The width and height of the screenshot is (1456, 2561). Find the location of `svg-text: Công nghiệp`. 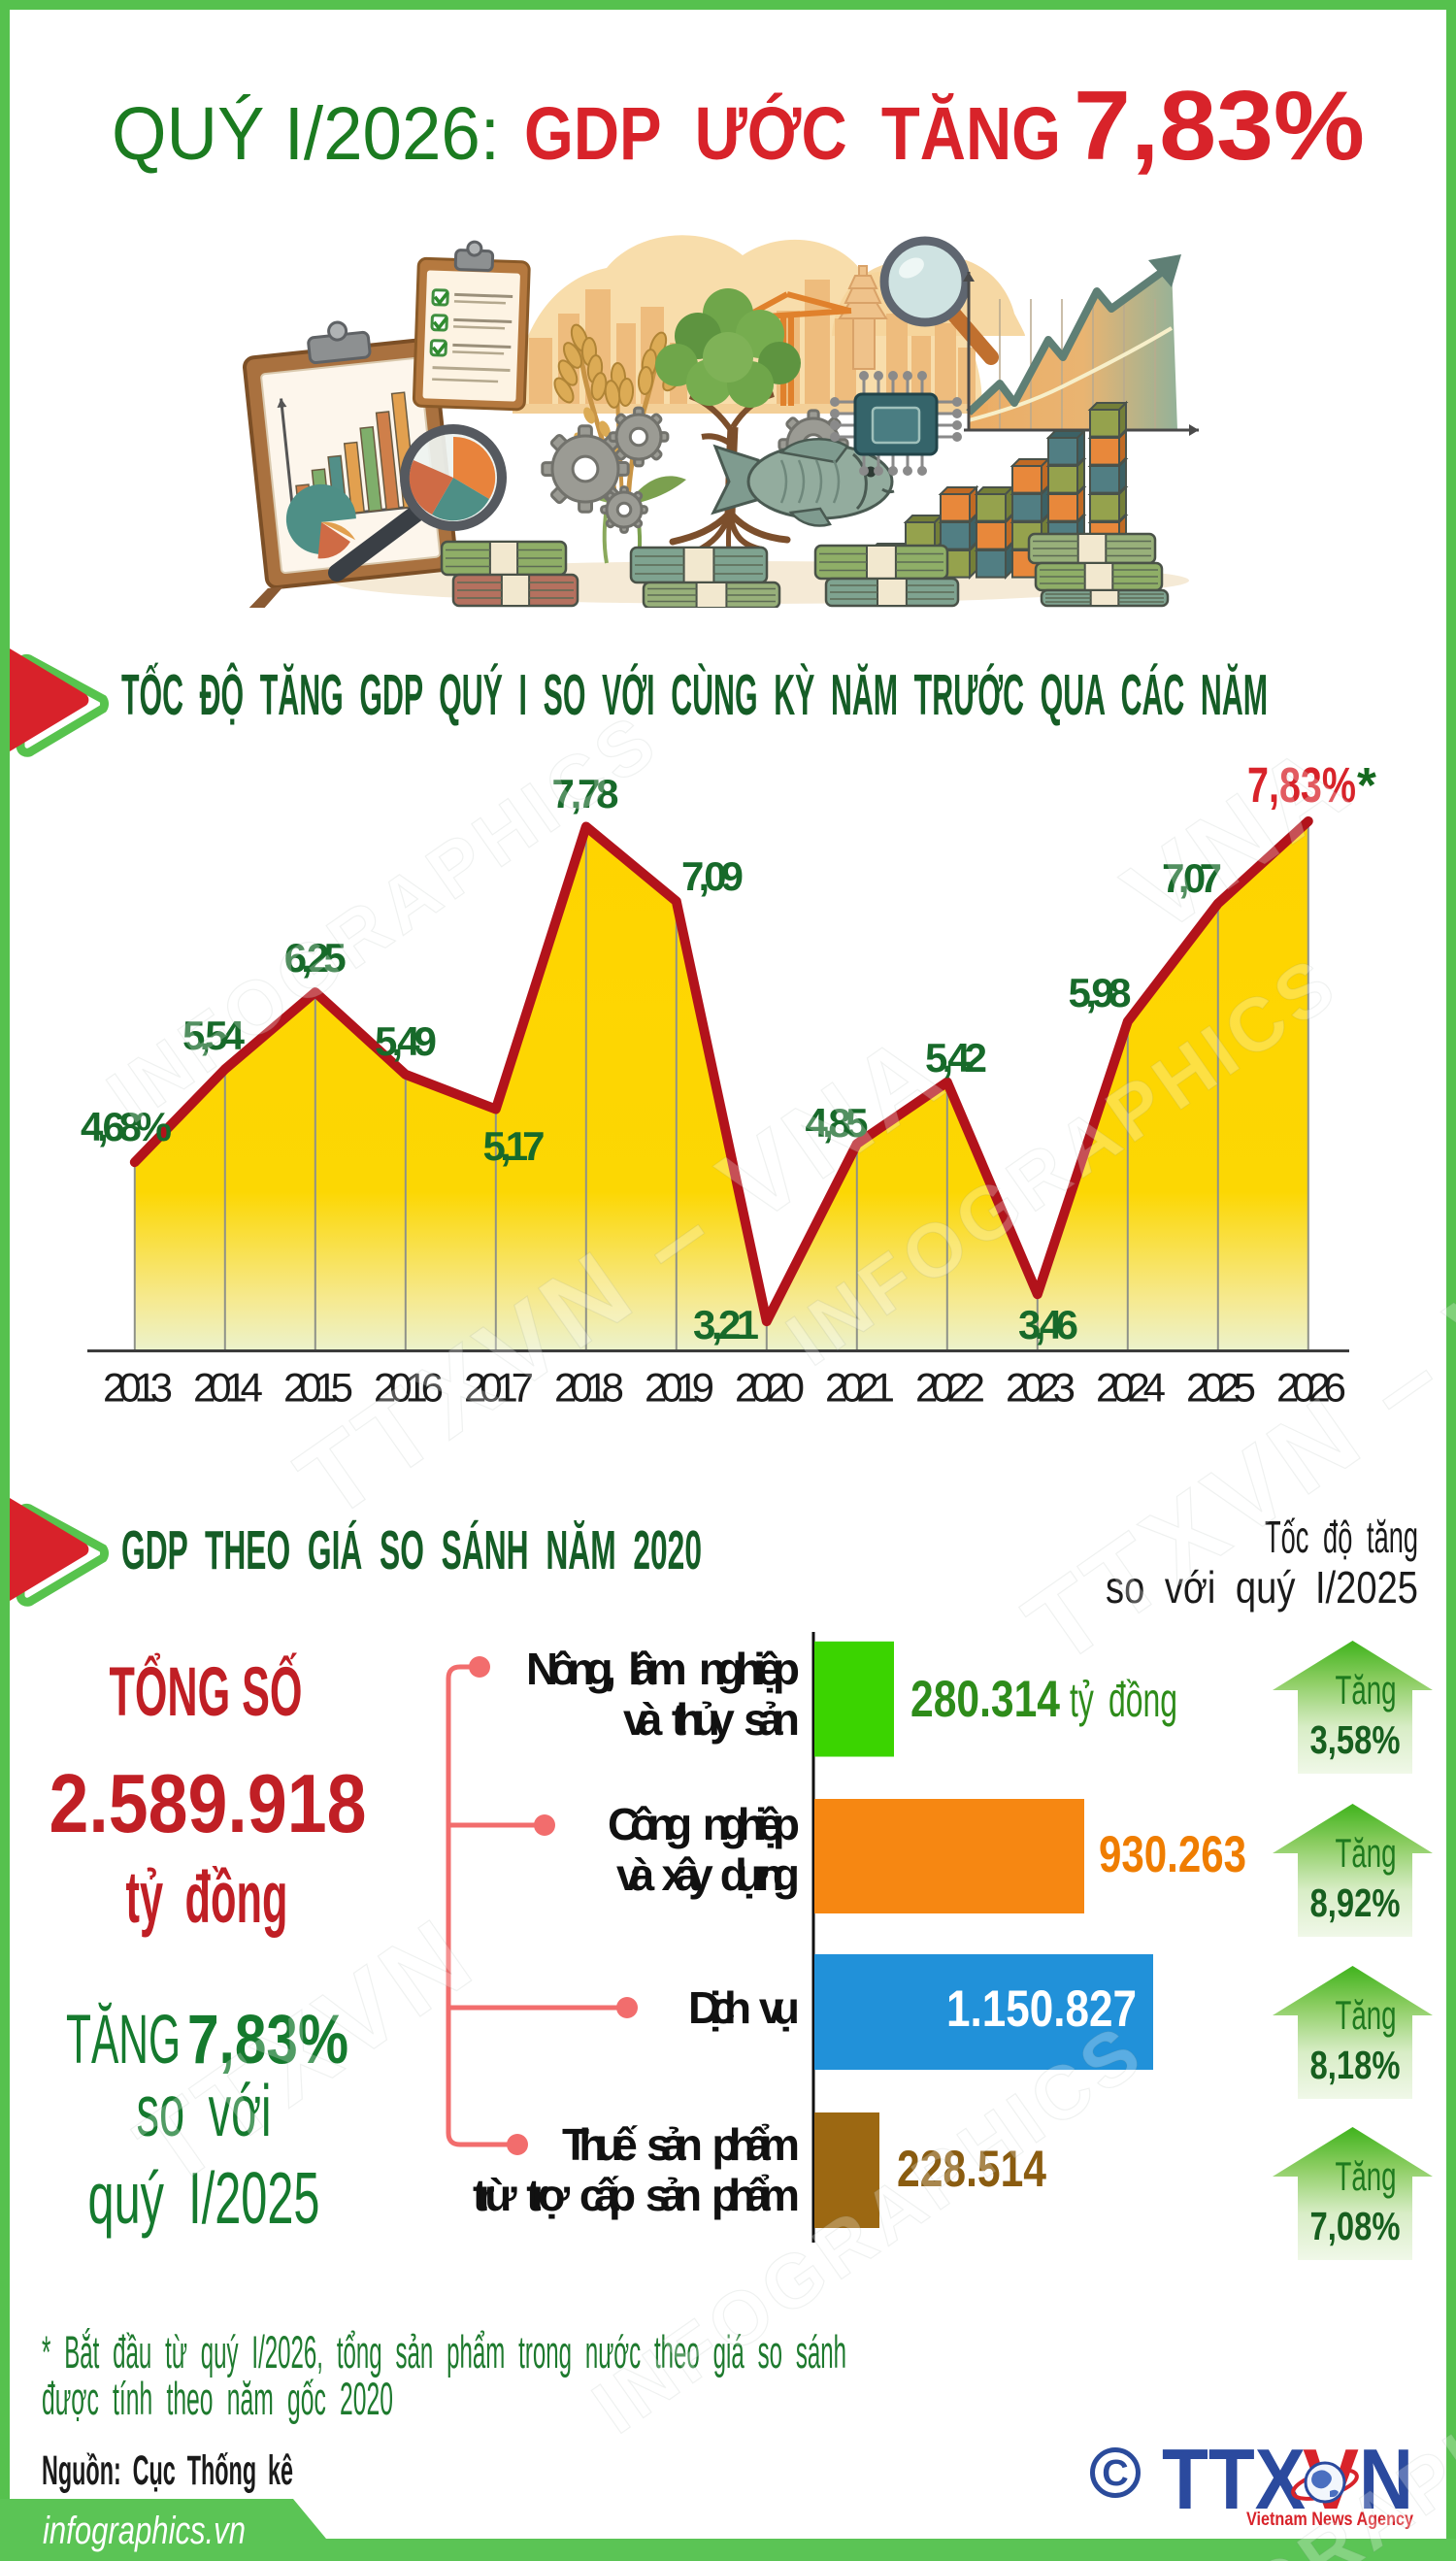

svg-text: Công nghiệp is located at coordinates (704, 1824).